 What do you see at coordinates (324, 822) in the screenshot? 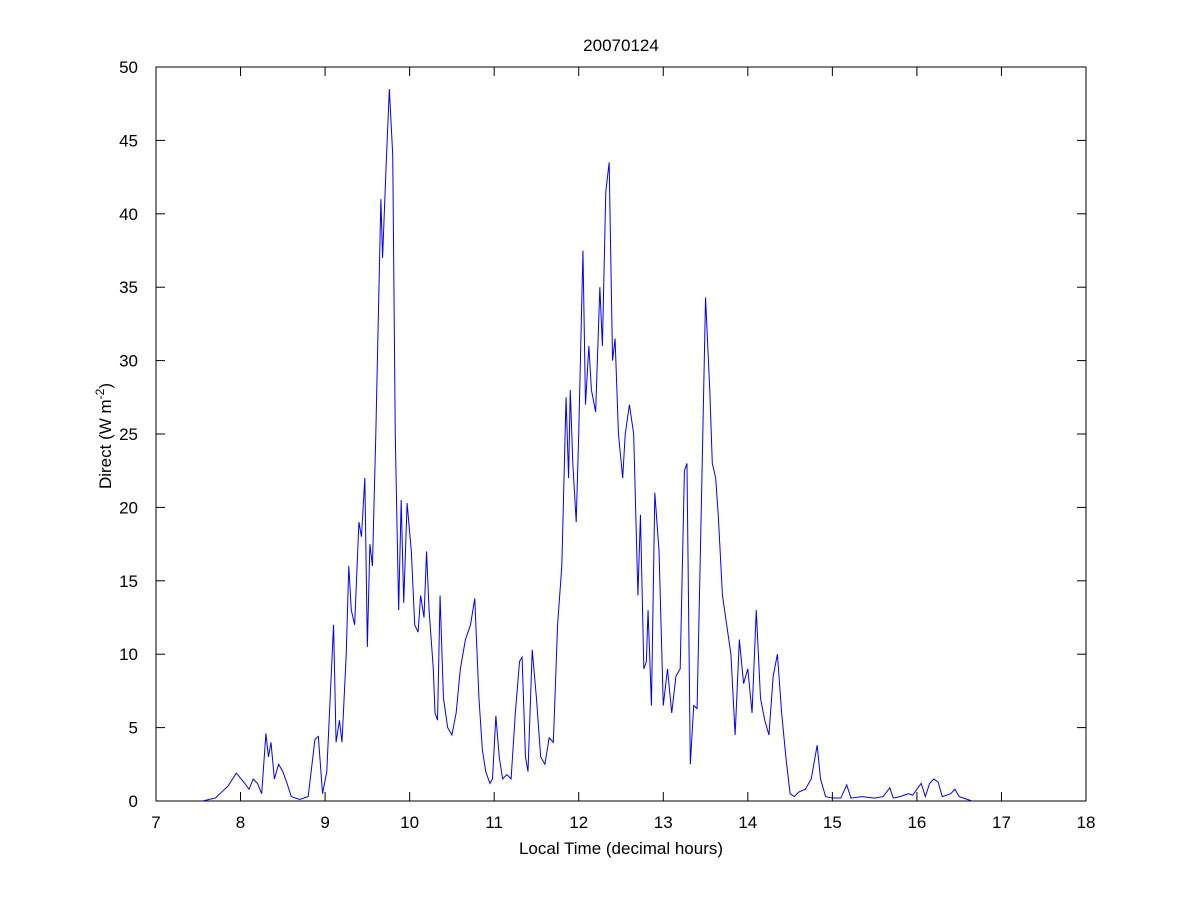
I see `x-tick-label: 9` at bounding box center [324, 822].